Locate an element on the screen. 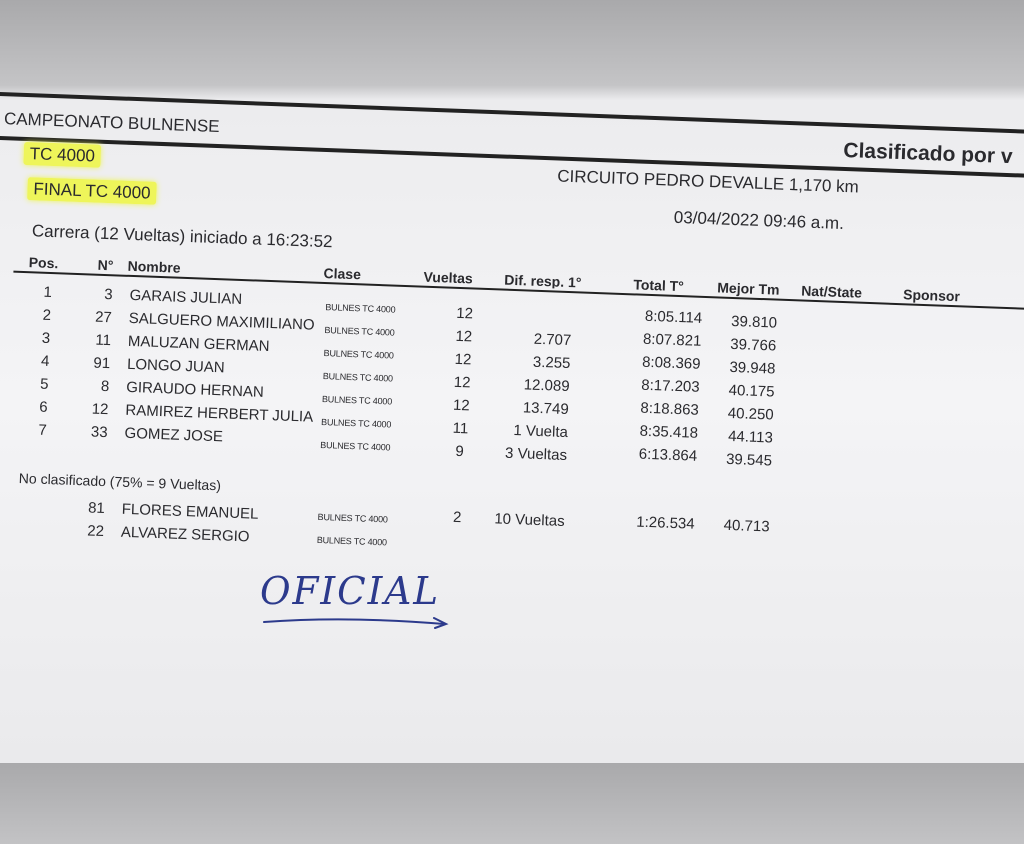 Image resolution: width=1024 pixels, height=844 pixels. best-lap-cell: 39.948 is located at coordinates (752, 368).